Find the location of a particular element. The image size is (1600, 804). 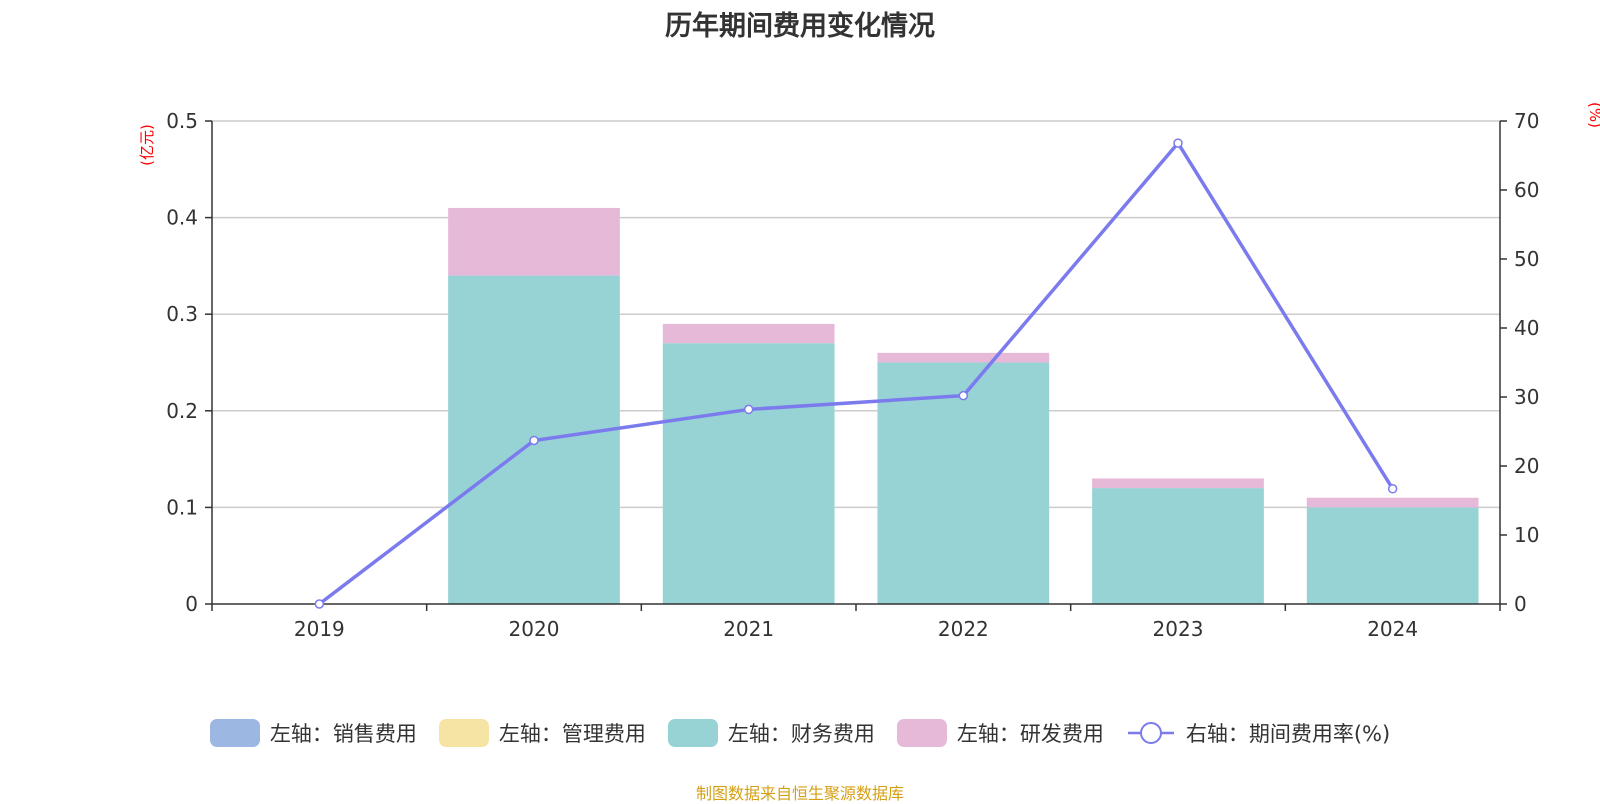

chart-title: 历年期间费用变化情况 is located at coordinates (800, 26).